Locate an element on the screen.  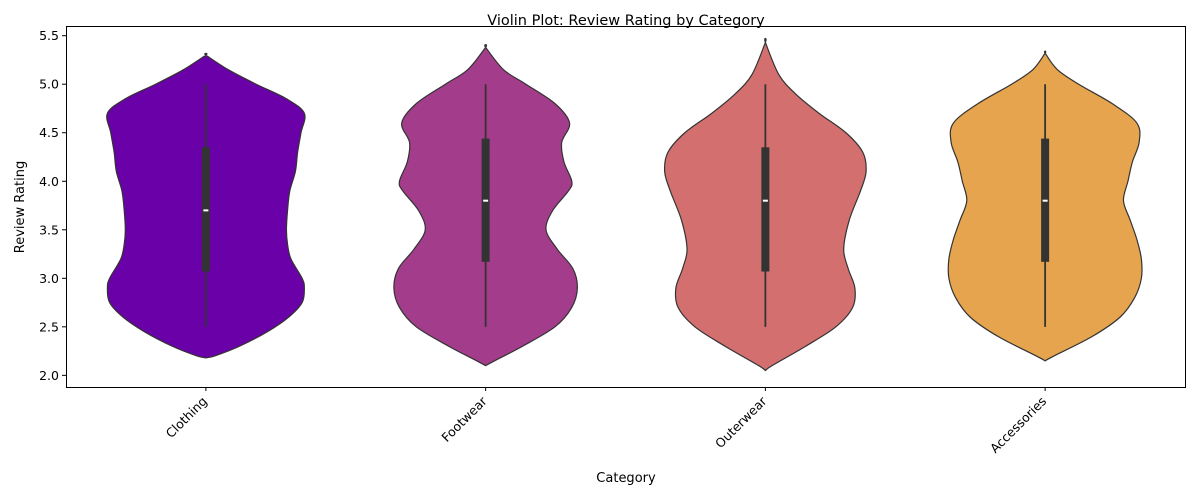
y-axis: 2.0 2.5 3.0 3.5 4.0 4.5 5.0 5.5 is located at coordinates (52, 205).